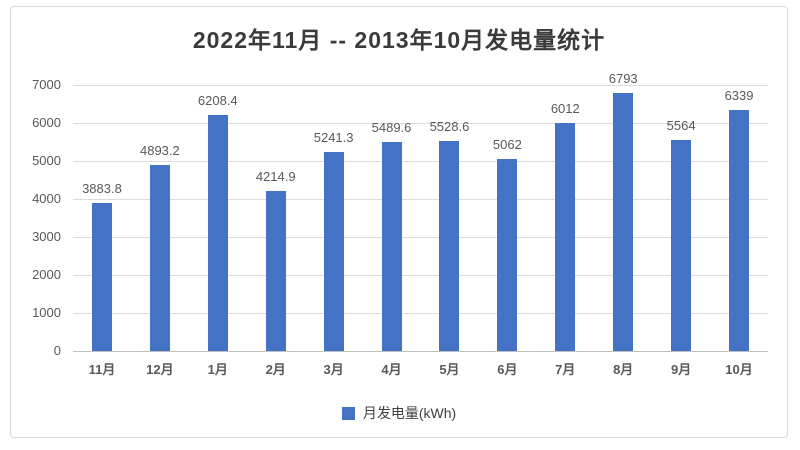  What do you see at coordinates (681, 125) in the screenshot?
I see `bar-value-label: 5564` at bounding box center [681, 125].